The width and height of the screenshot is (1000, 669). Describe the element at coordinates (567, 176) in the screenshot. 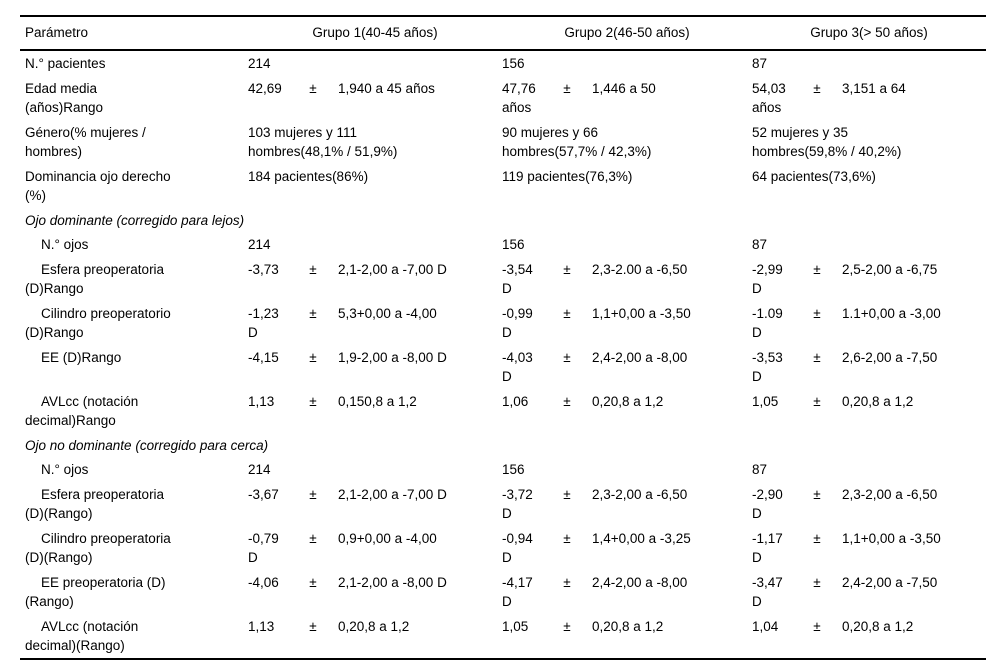

I see `value-line: 119 pacientes(76,3%)` at that location.